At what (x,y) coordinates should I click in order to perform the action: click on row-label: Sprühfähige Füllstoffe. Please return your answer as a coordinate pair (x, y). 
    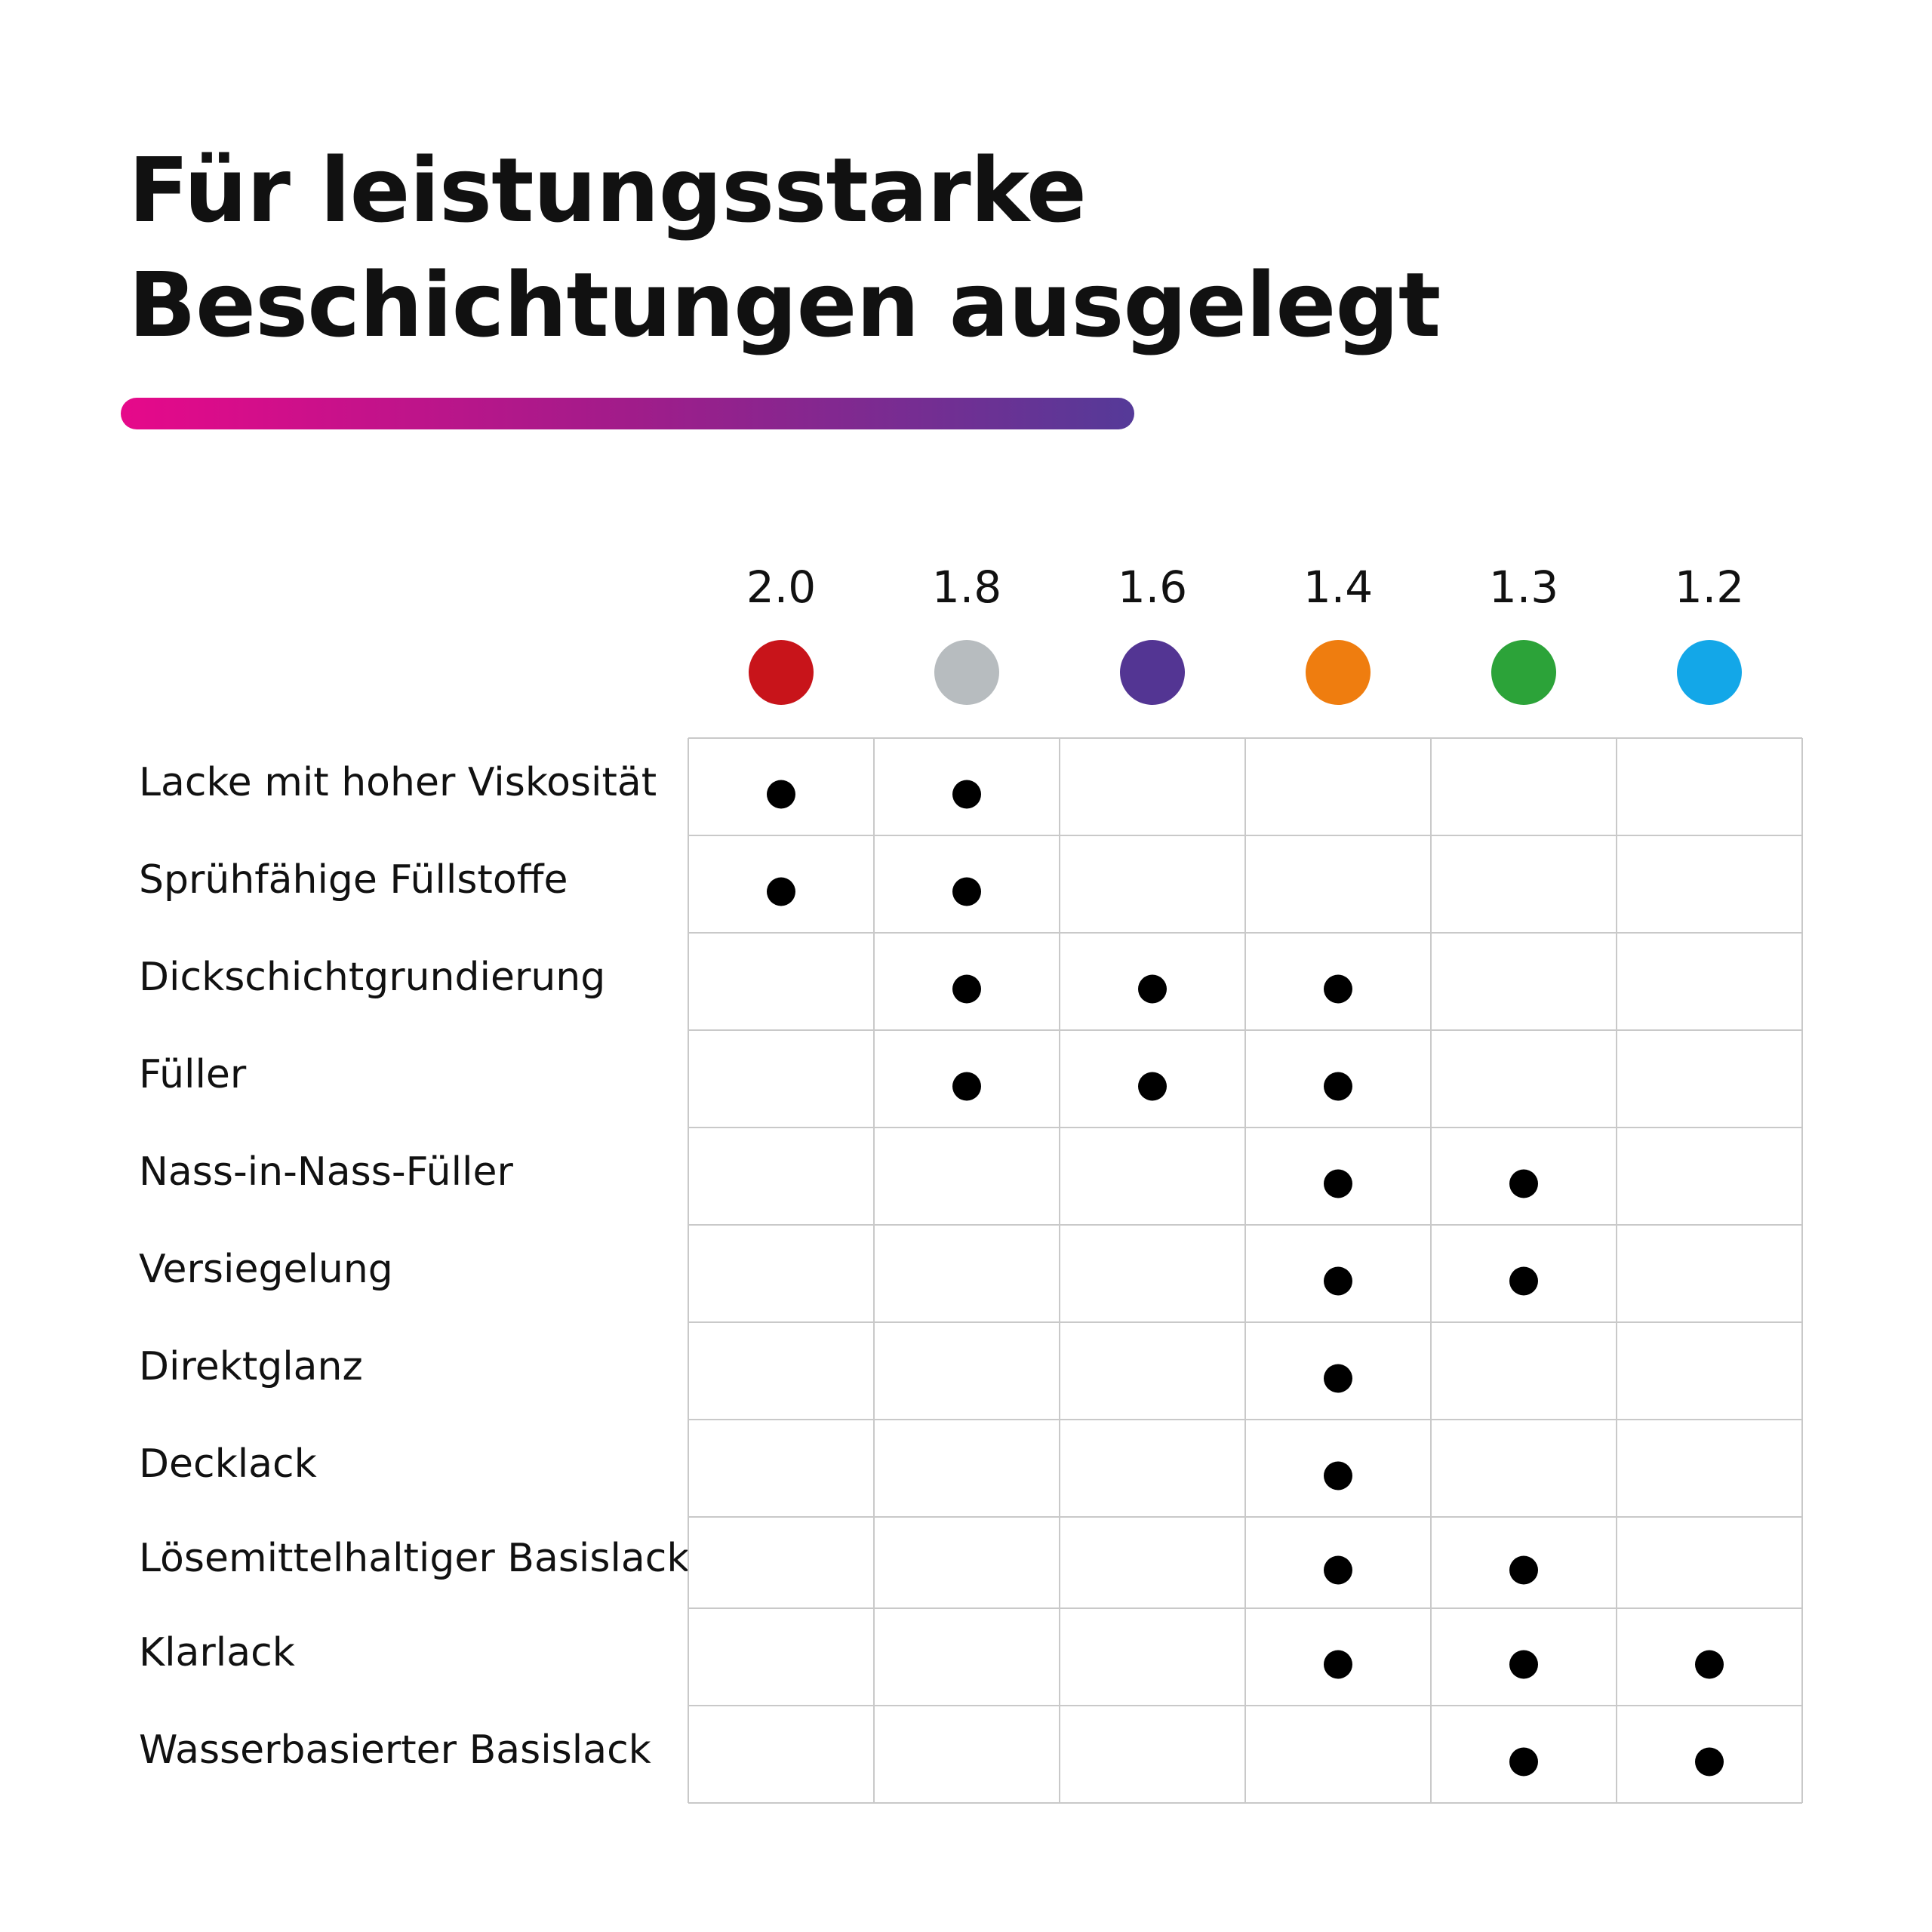
    Looking at the image, I should click on (353, 880).